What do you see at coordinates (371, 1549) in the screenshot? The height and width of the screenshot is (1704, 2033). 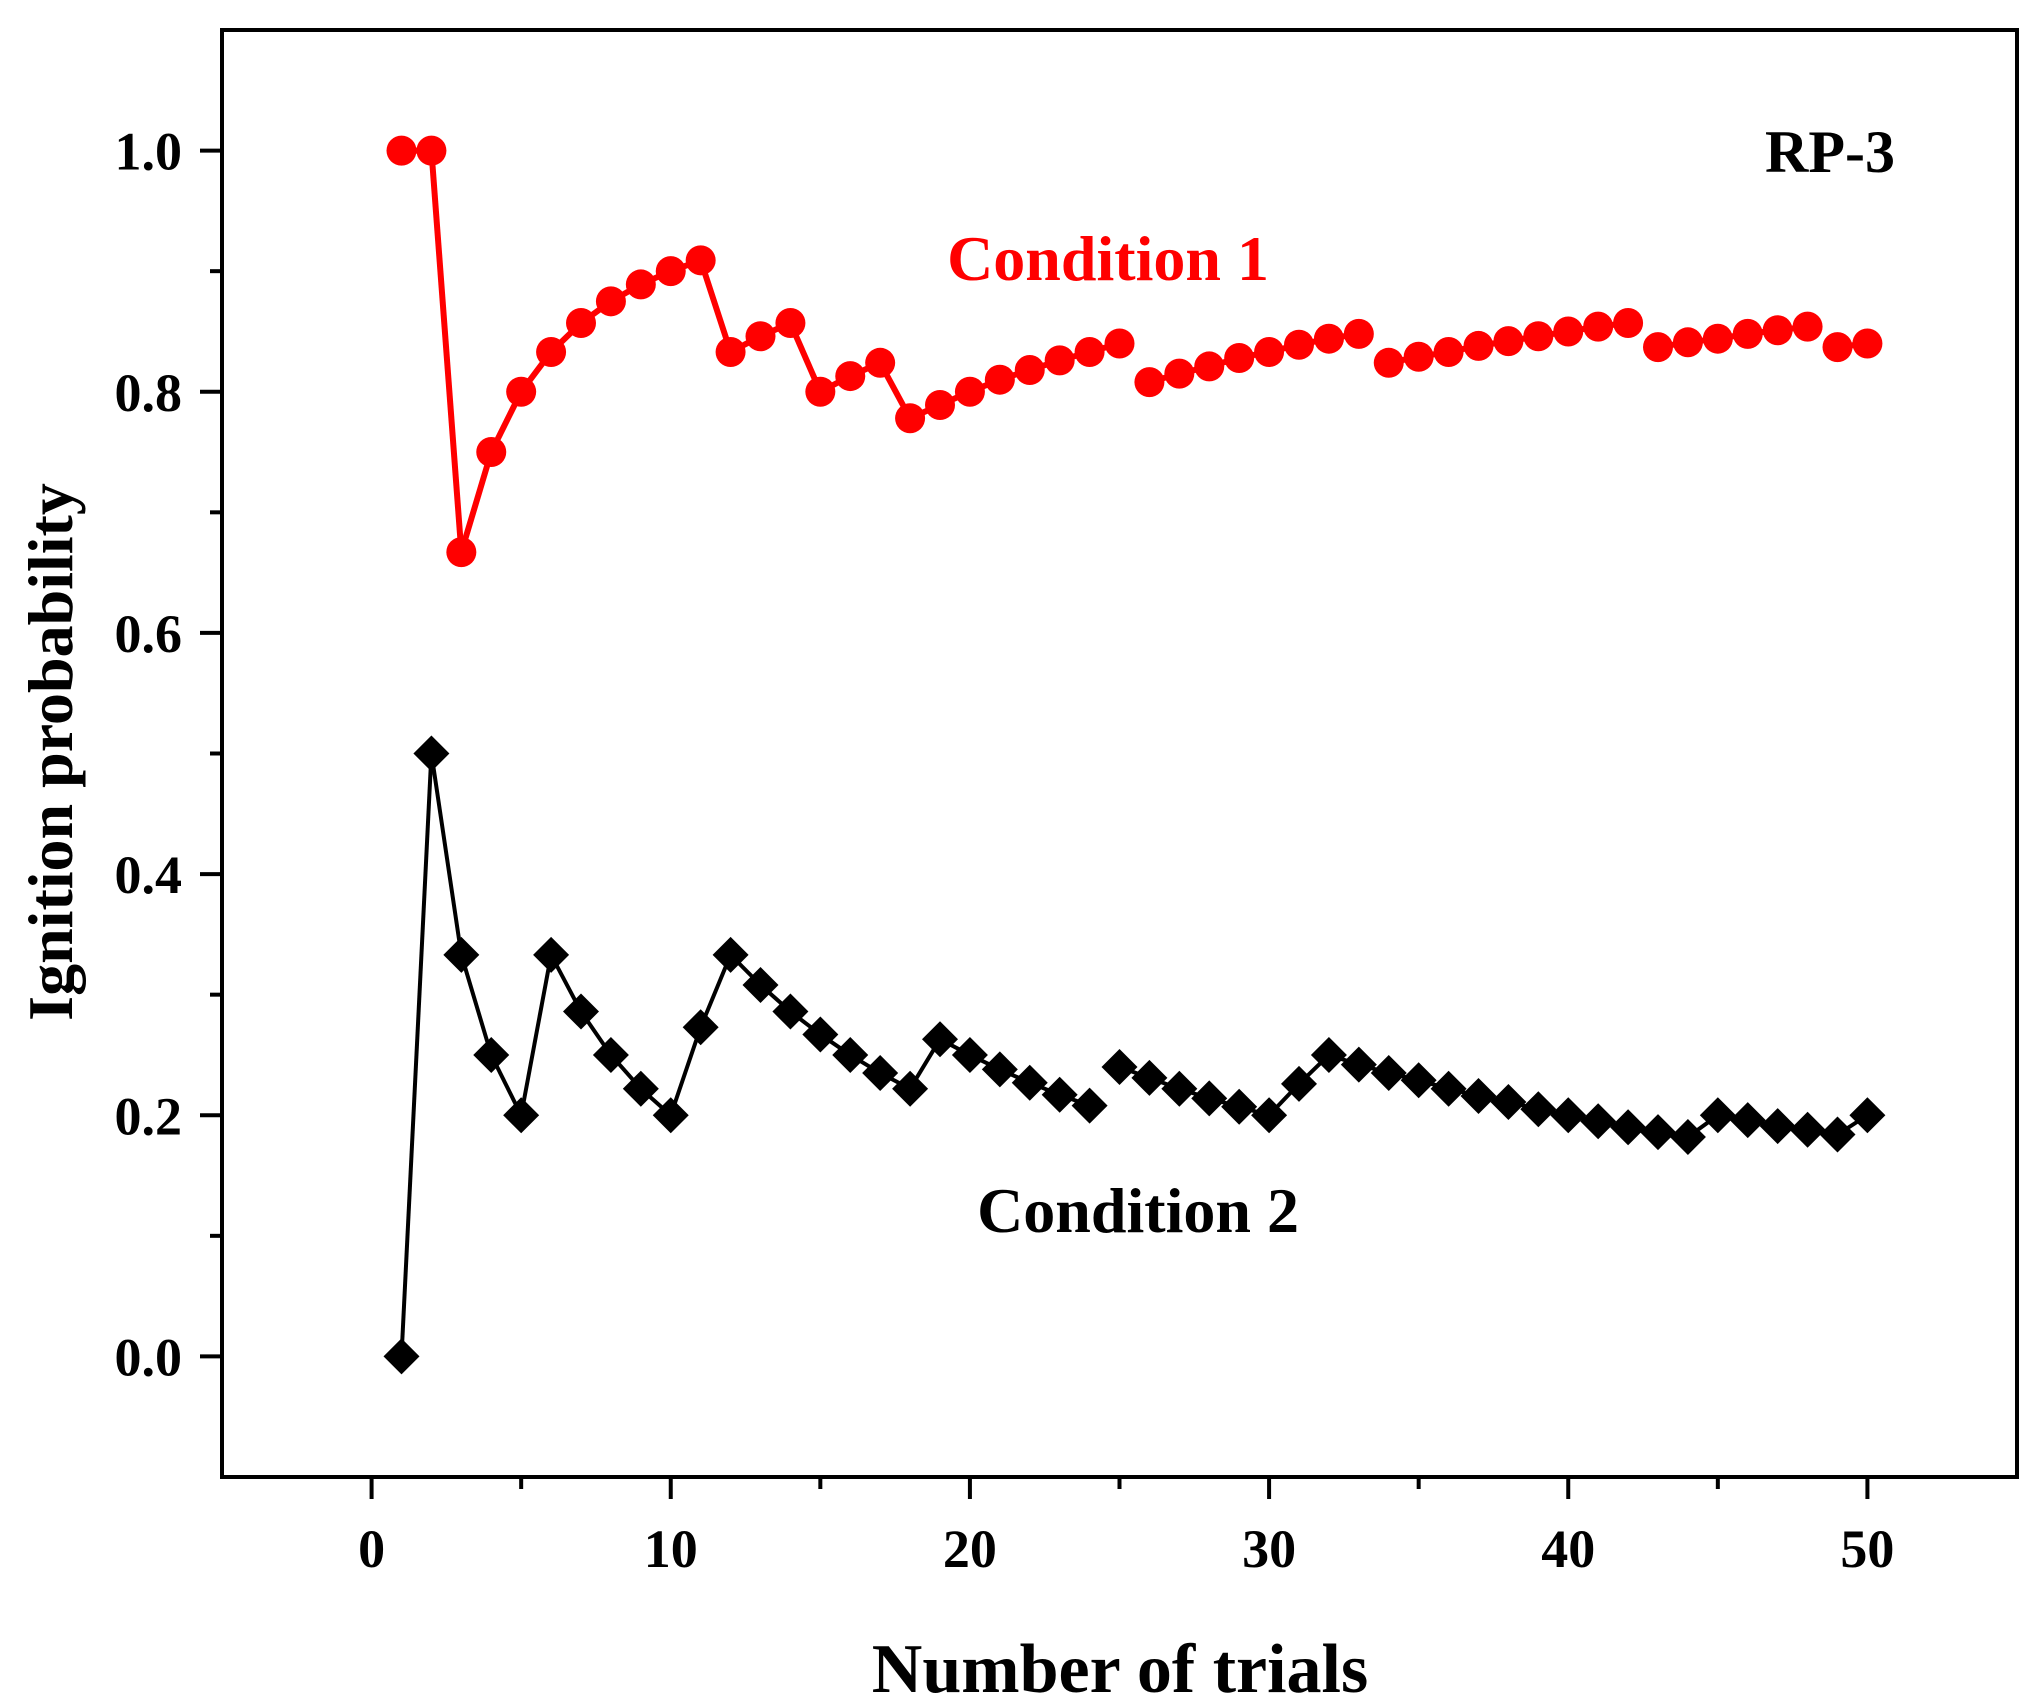 I see `x-tick-label: 0` at bounding box center [371, 1549].